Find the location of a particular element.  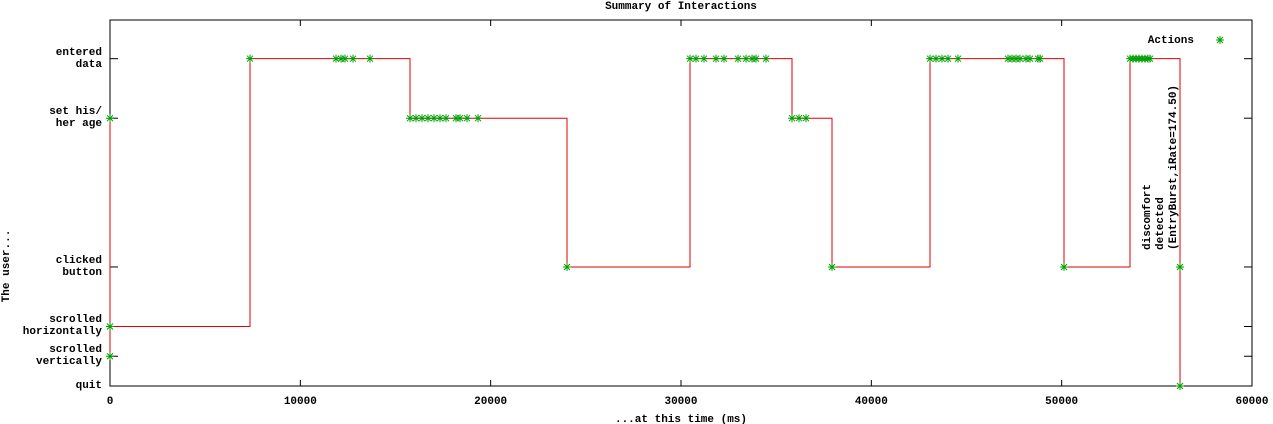

y-tick-label: quit is located at coordinates (88, 386).